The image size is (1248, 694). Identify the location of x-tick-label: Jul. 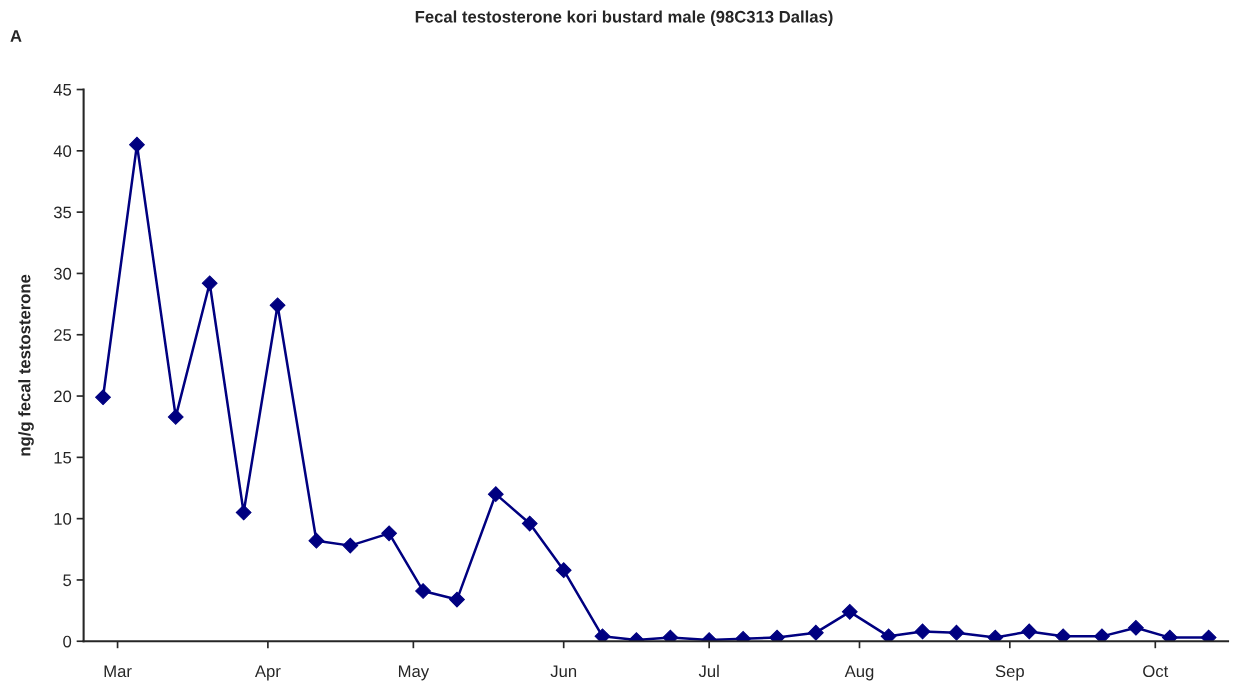
(708, 671).